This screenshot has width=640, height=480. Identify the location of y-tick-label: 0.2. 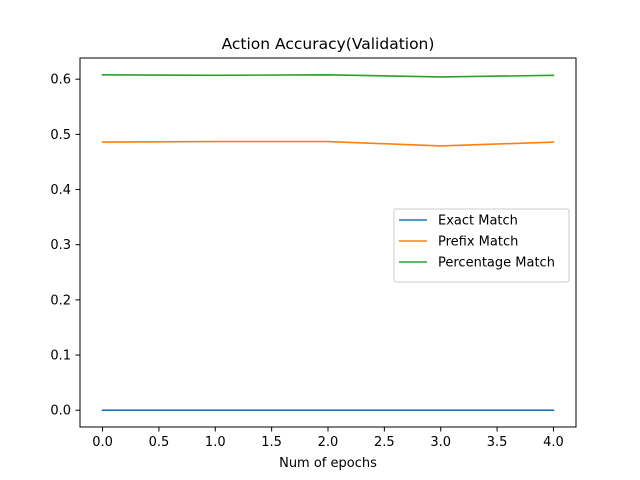
(60, 300).